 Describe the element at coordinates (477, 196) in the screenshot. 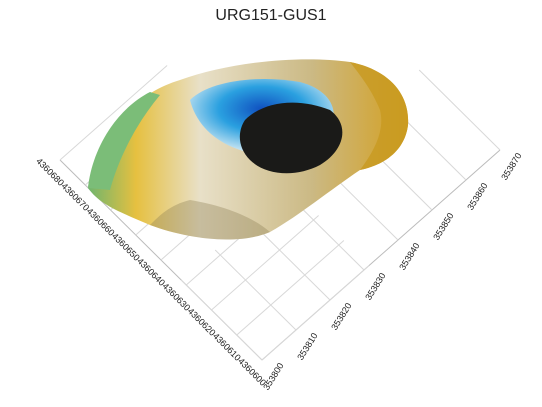

I see `x-tick-label: 353860` at that location.